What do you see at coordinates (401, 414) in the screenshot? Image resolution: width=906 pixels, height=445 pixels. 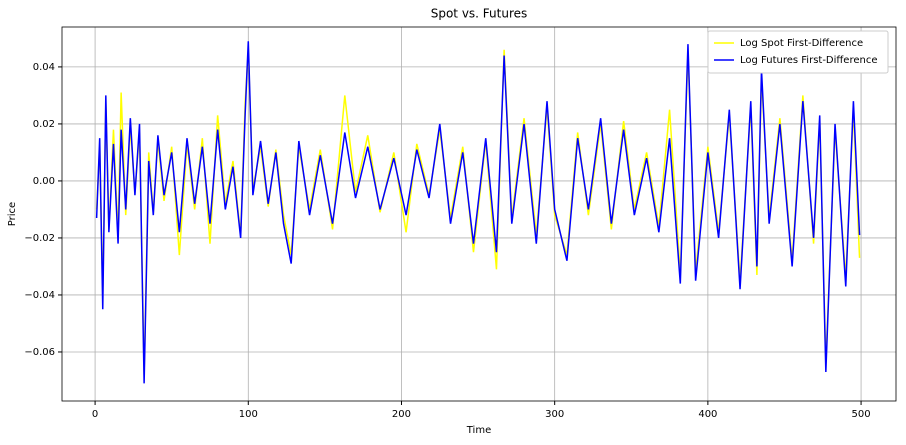 I see `x-tick-label: 200` at bounding box center [401, 414].